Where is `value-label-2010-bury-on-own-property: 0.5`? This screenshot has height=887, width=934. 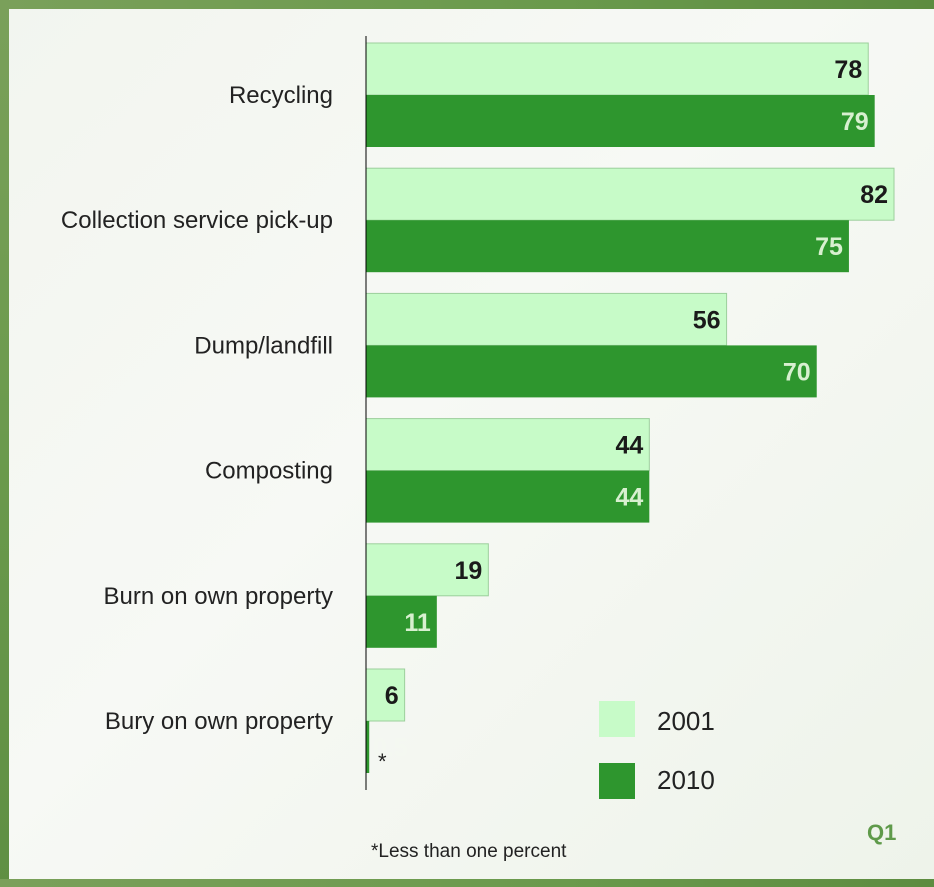 value-label-2010-bury-on-own-property: 0.5 is located at coordinates (390, 748).